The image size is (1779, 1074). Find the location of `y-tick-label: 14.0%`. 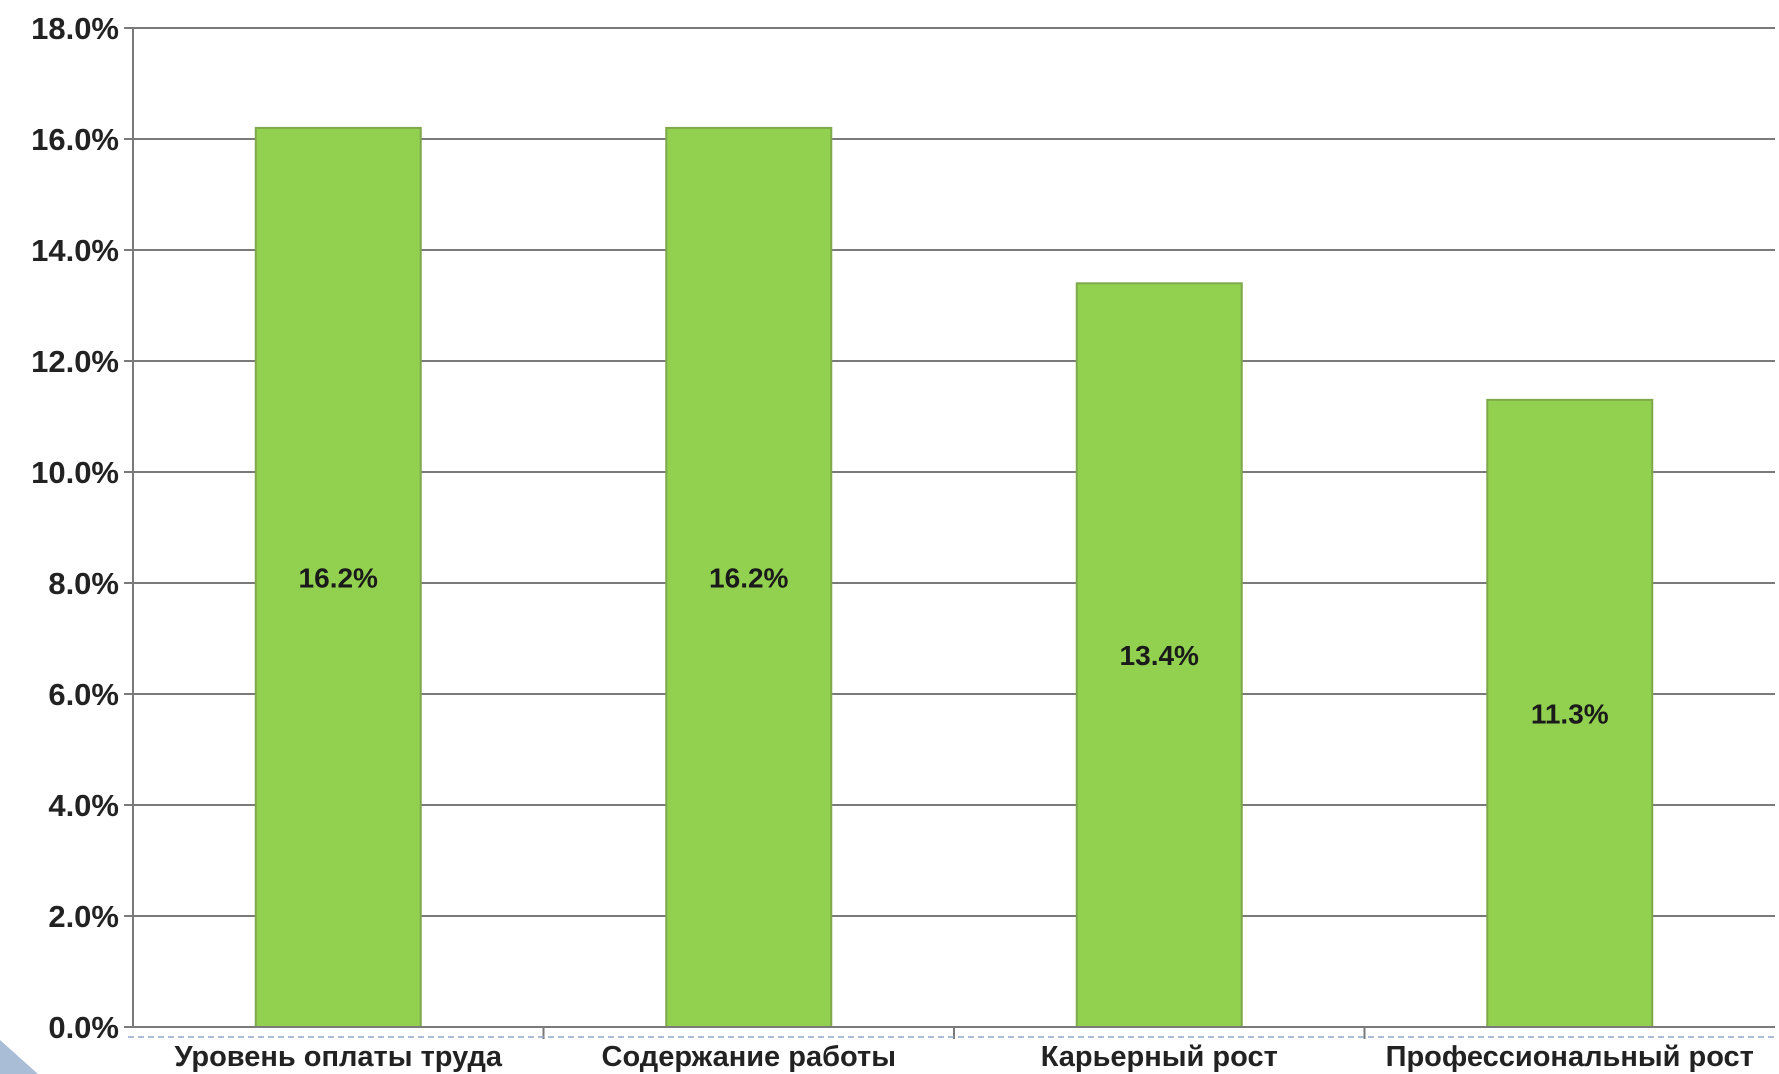

y-tick-label: 14.0% is located at coordinates (75, 250).